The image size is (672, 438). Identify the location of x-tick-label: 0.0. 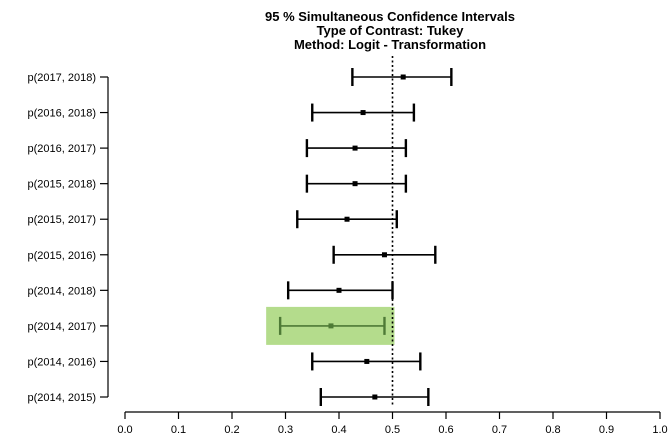
(124, 430).